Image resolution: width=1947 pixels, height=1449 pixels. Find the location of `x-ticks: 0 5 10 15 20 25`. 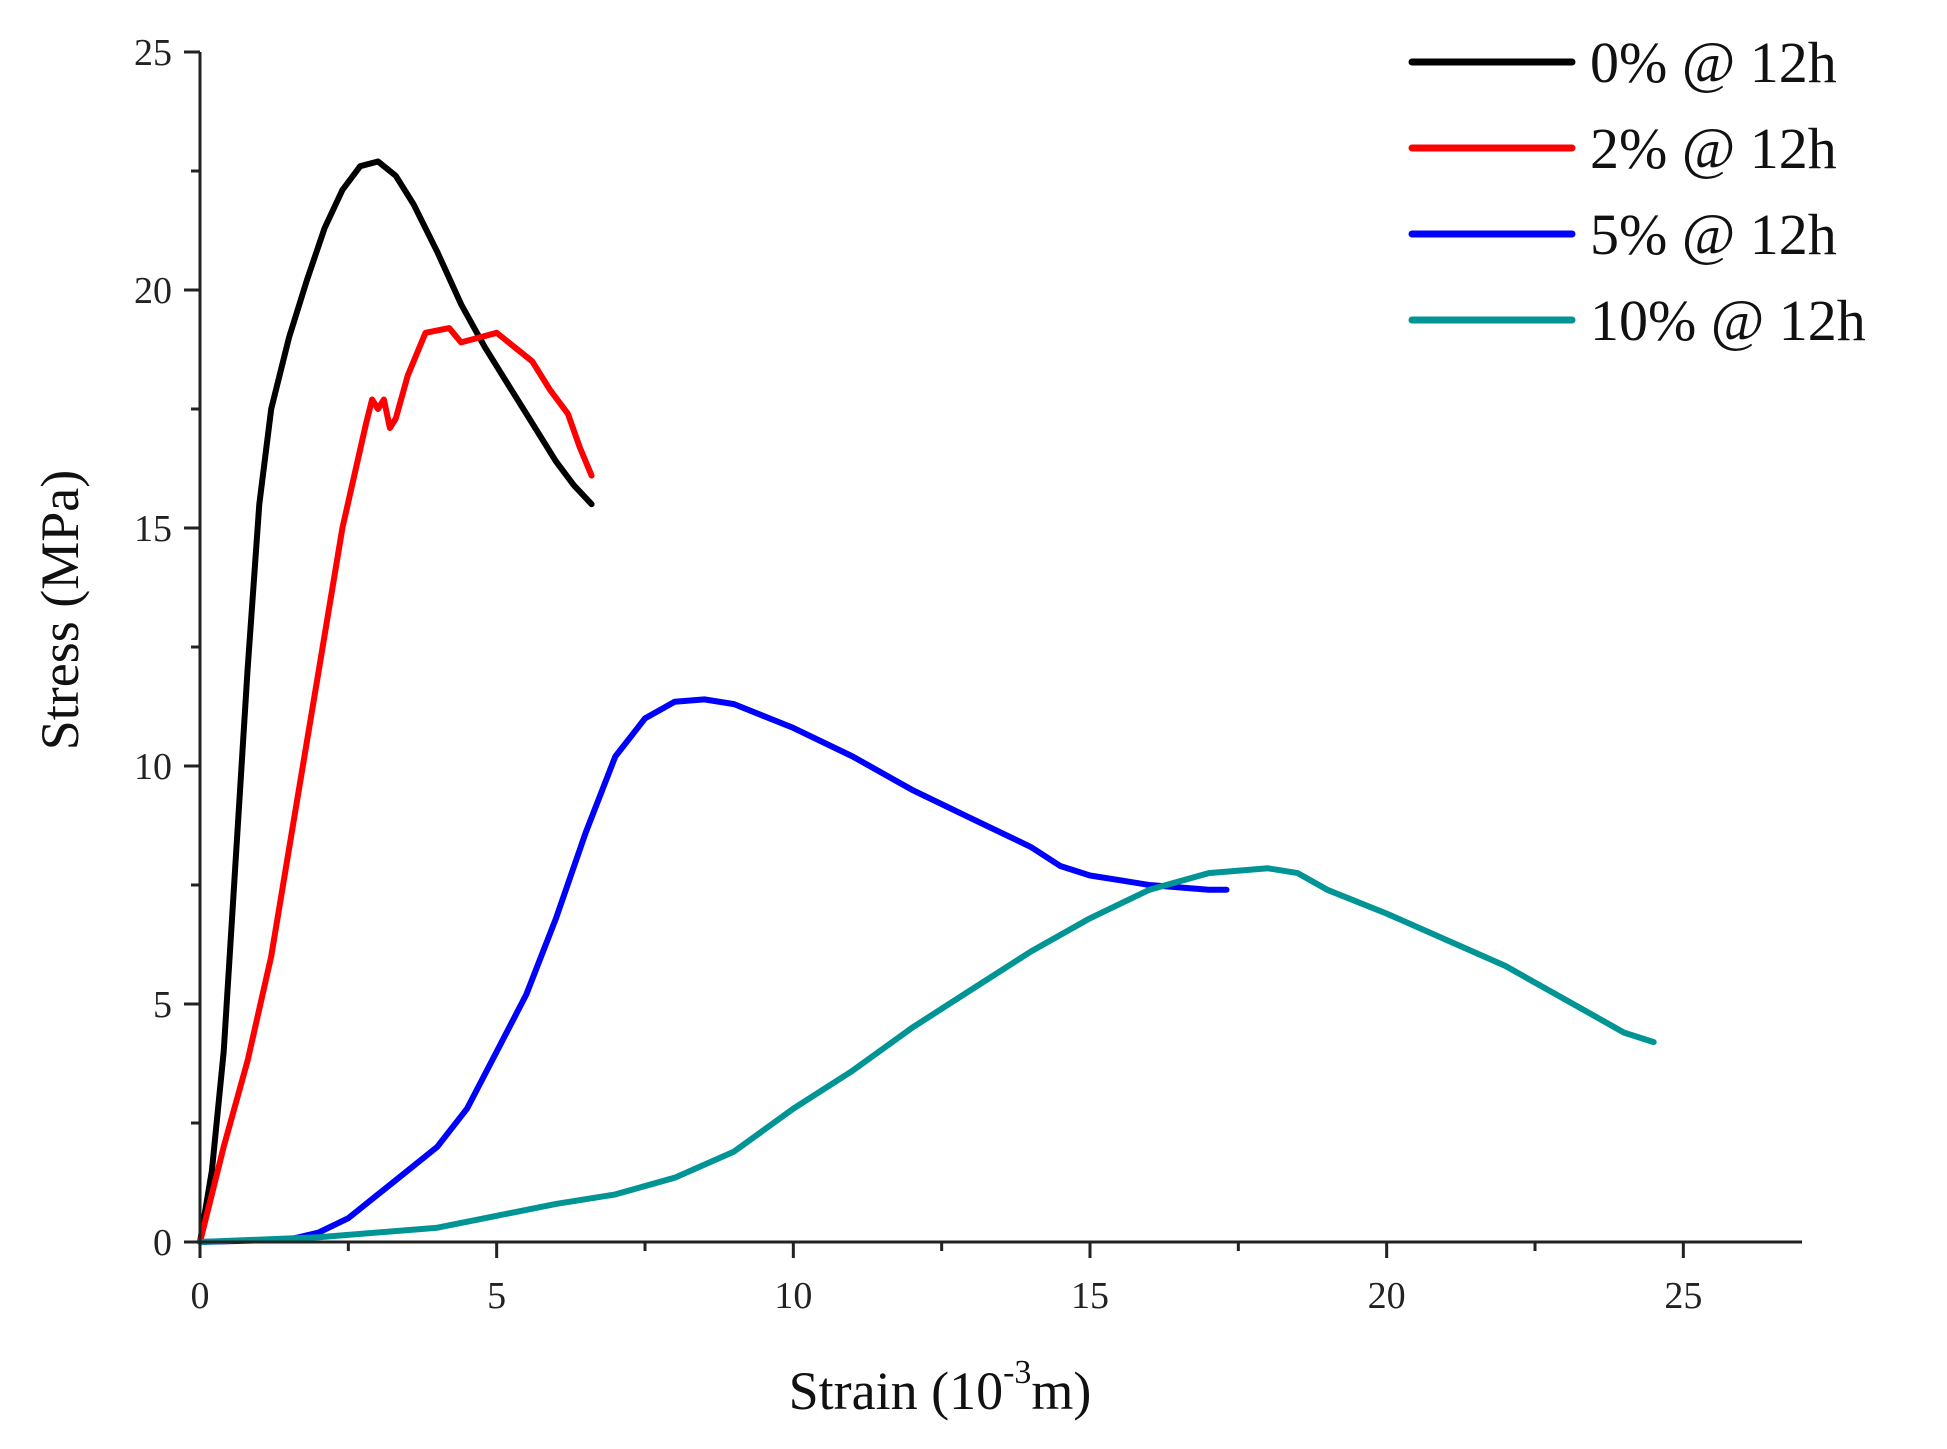

x-ticks: 0 5 10 15 20 25 is located at coordinates (946, 1279).